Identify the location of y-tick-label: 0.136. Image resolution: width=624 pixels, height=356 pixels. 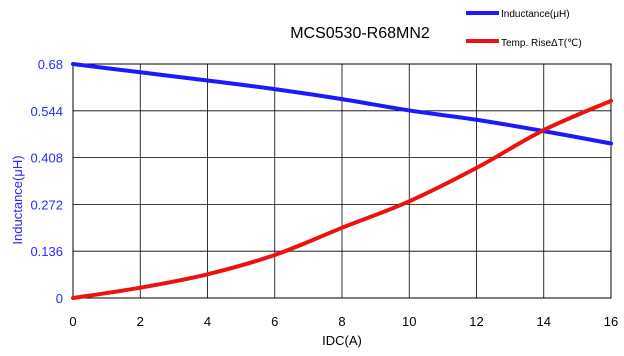
(46, 251).